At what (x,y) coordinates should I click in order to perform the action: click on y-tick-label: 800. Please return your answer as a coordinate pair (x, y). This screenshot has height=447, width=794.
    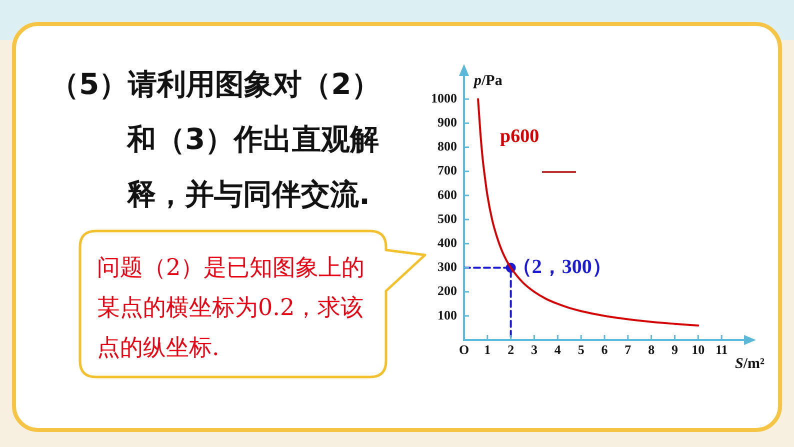
    Looking at the image, I should click on (447, 146).